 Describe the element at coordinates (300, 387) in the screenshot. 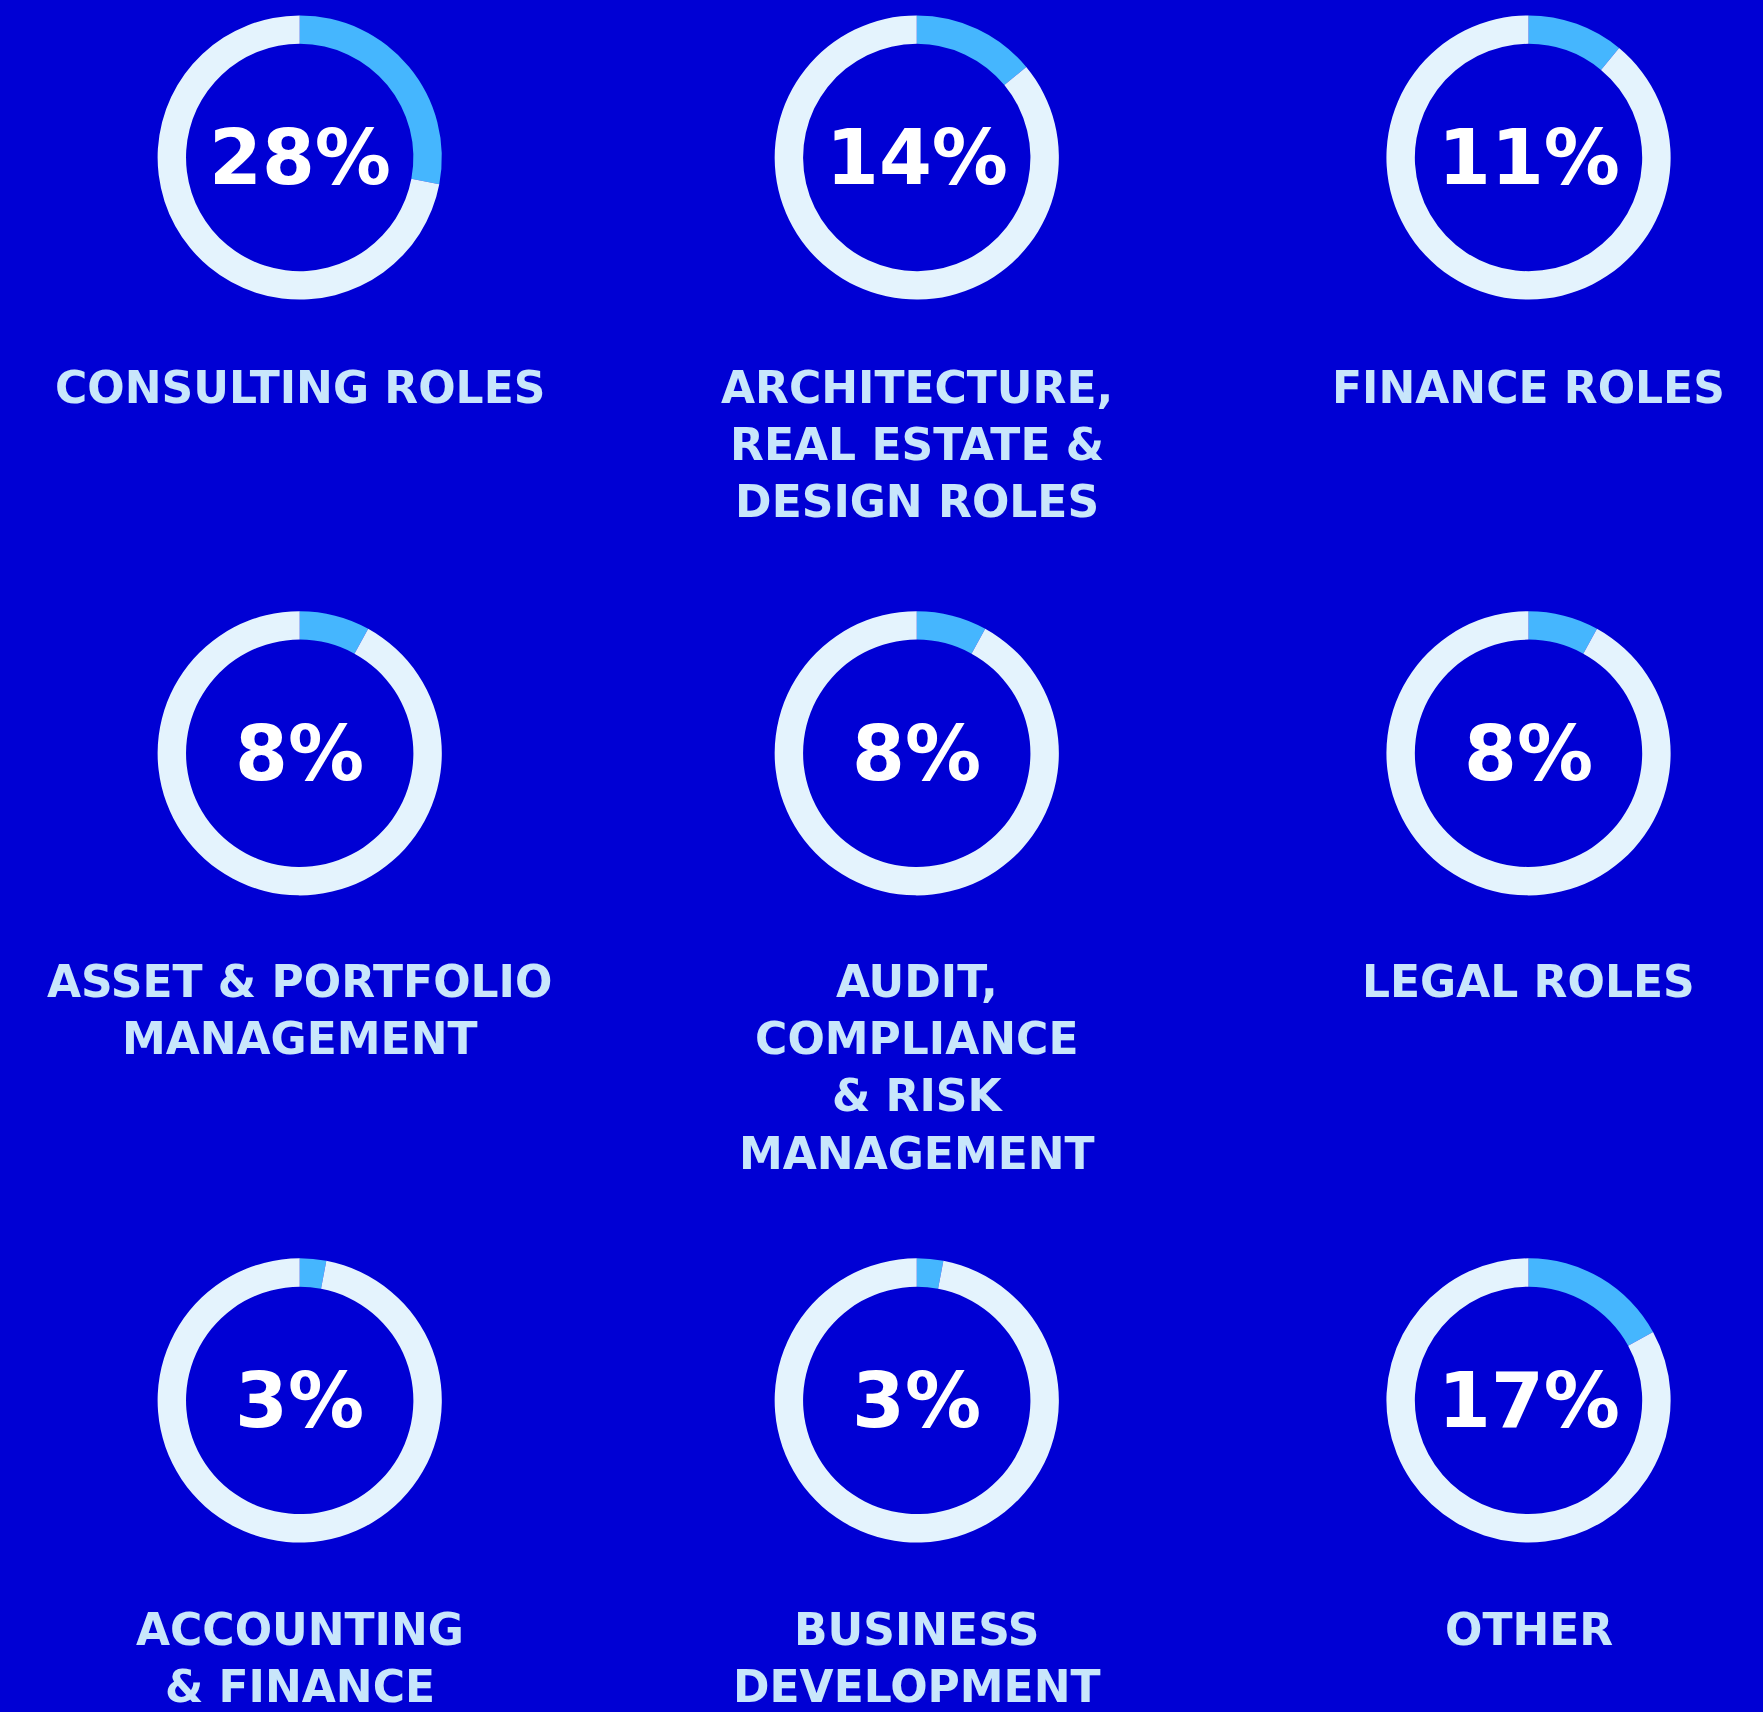

I see `text: CONSULTING ROLES` at that location.